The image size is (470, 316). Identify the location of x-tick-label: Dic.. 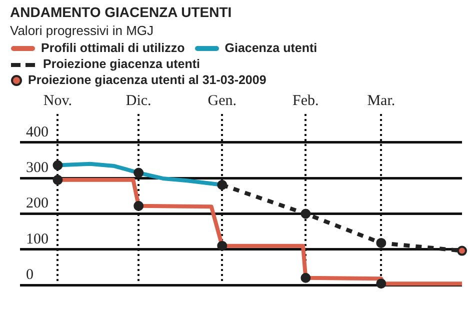
(139, 100).